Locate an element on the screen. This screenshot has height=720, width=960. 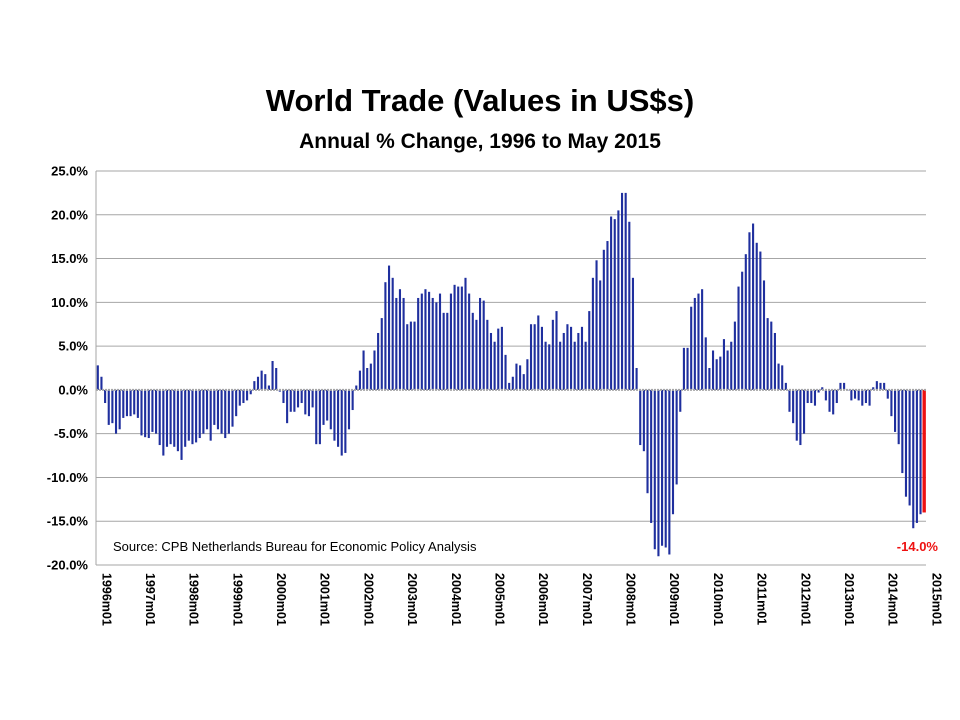
chart-subtitle: Annual % Change, 1996 to May 2015 is located at coordinates (480, 141).